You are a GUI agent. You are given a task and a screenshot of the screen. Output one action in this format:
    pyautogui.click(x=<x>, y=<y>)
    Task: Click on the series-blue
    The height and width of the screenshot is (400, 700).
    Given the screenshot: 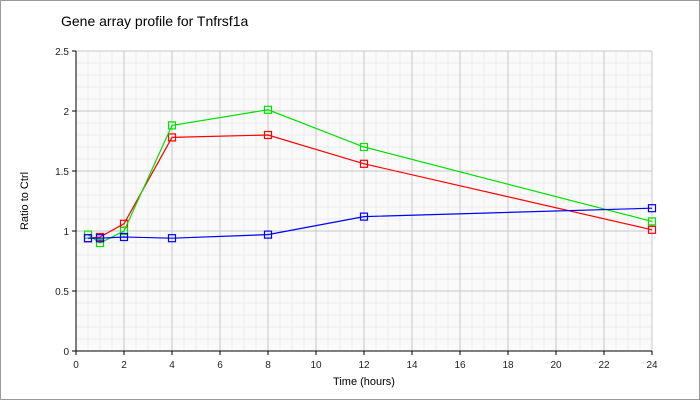 What is the action you would take?
    pyautogui.click(x=370, y=223)
    